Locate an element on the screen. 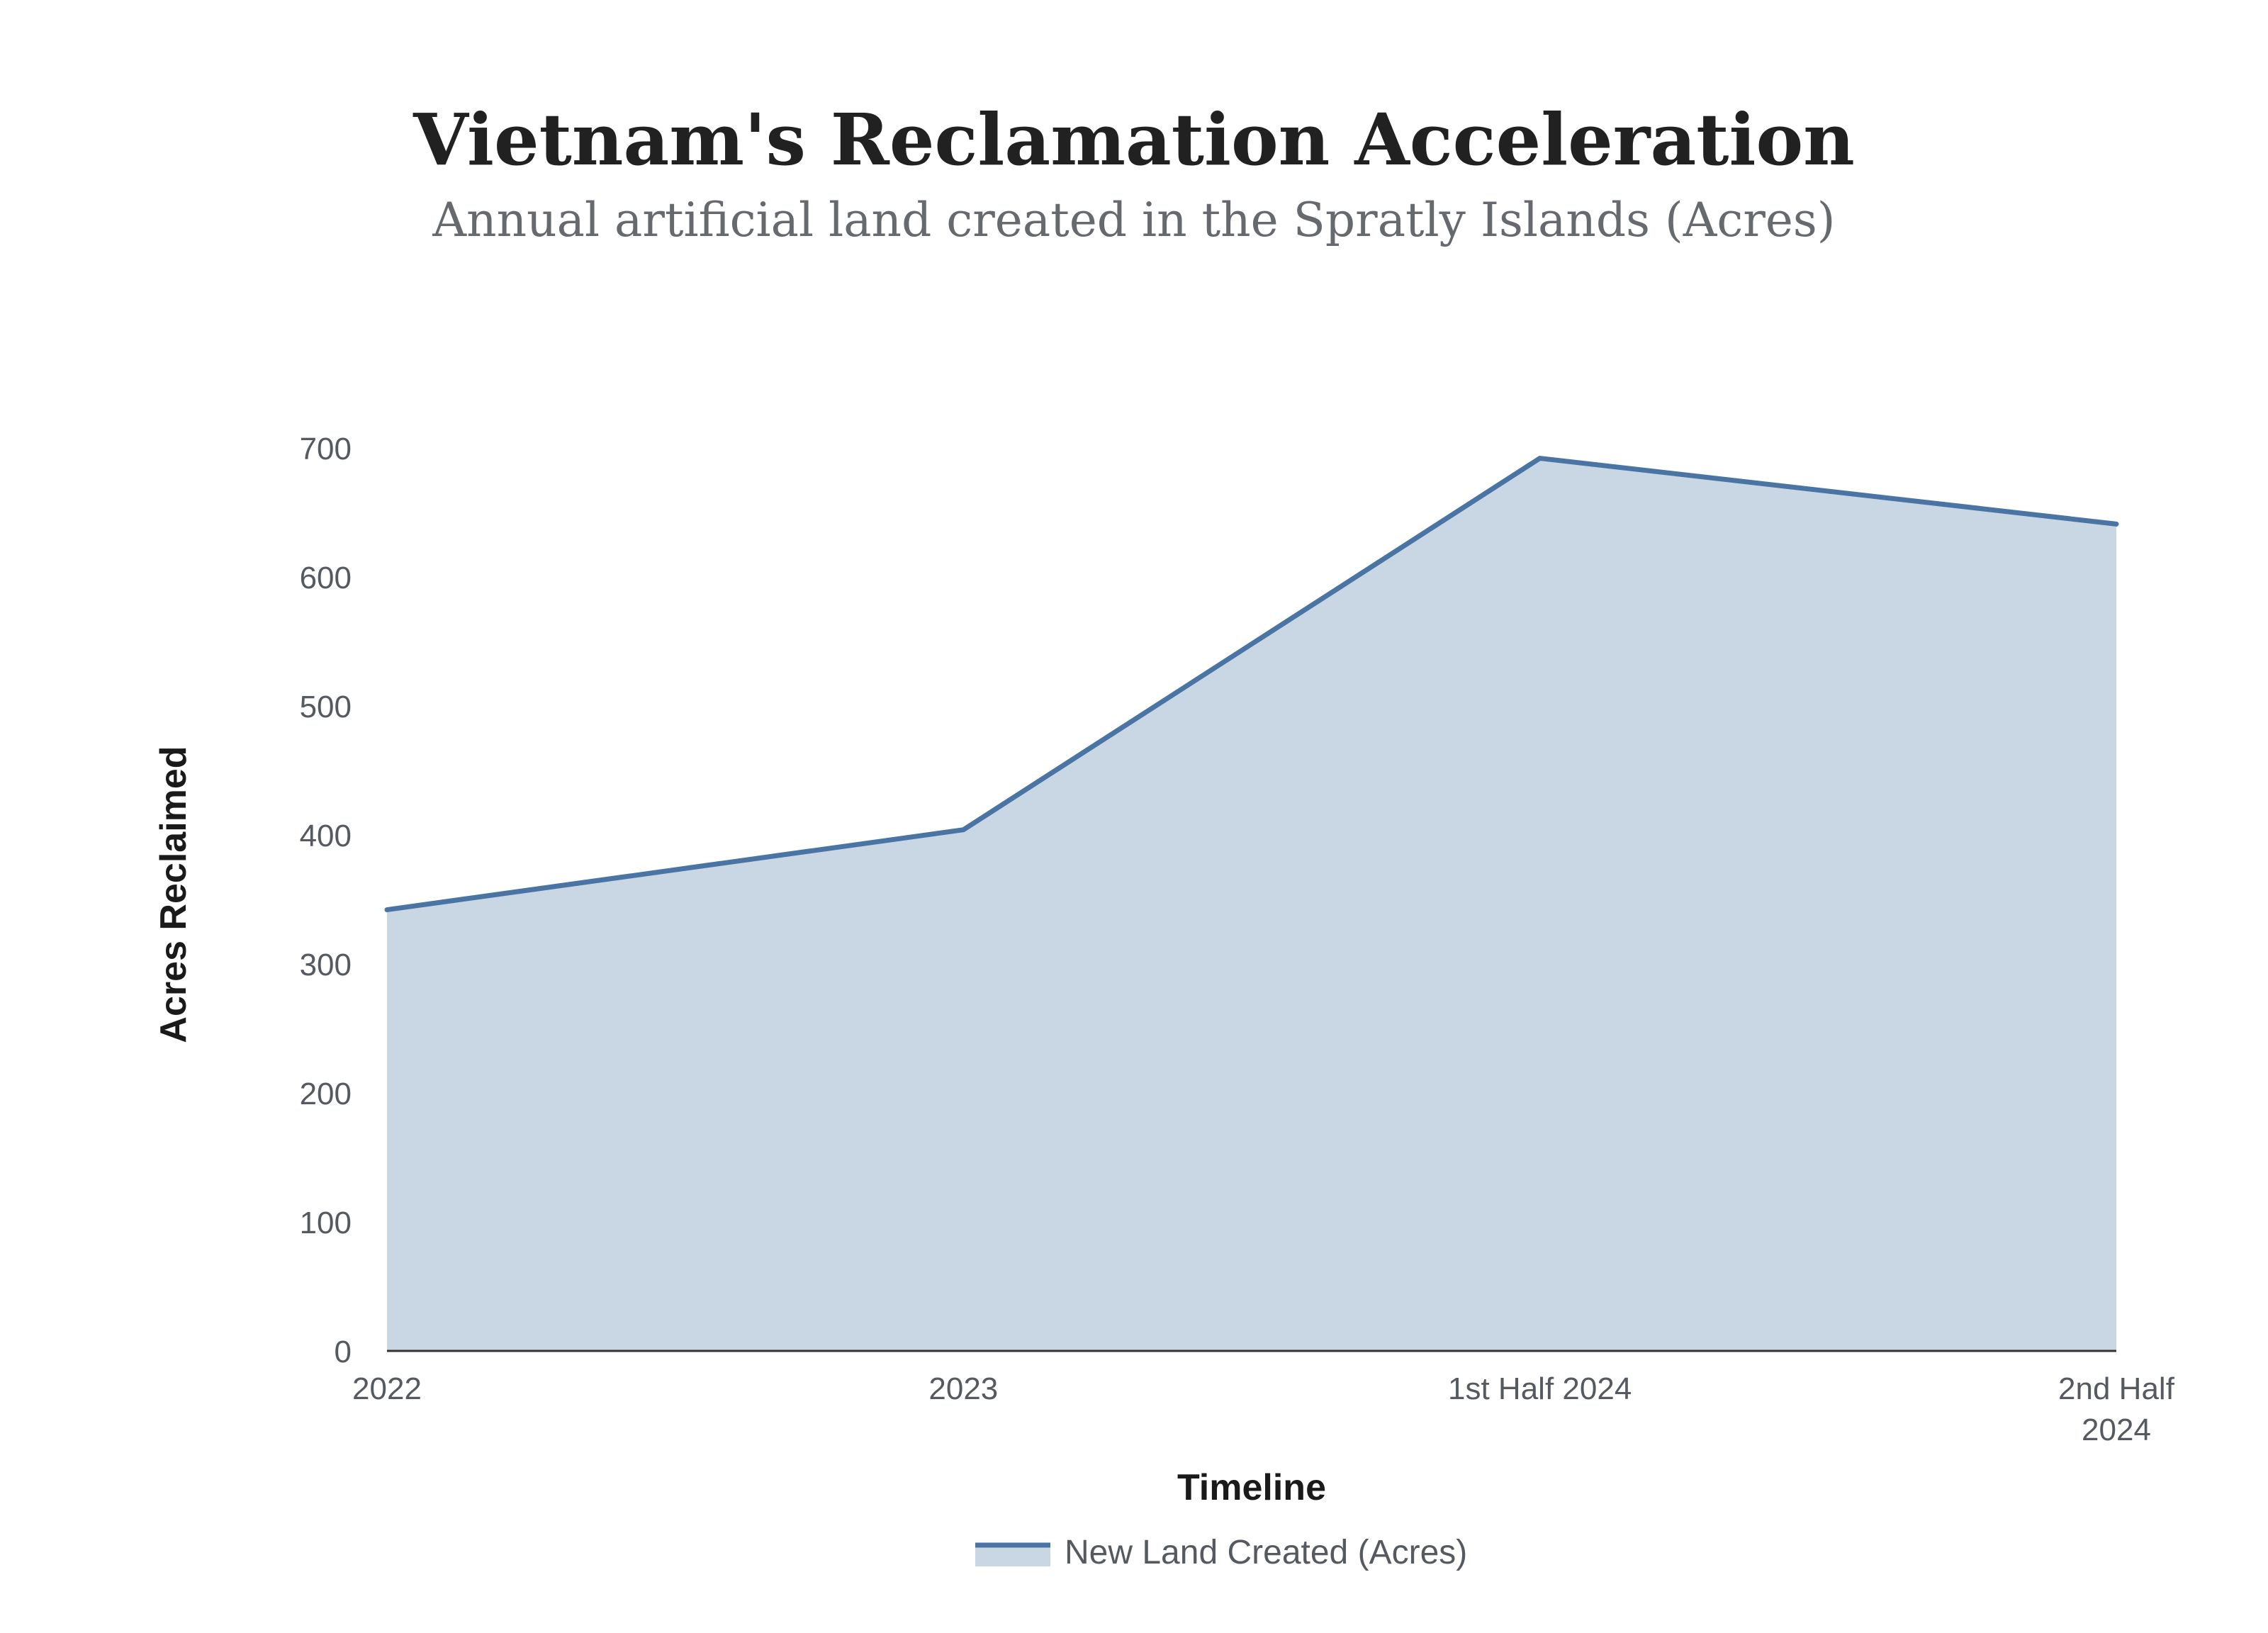 The image size is (2268, 1633). x-axis-title: Timeline is located at coordinates (1251, 1487).